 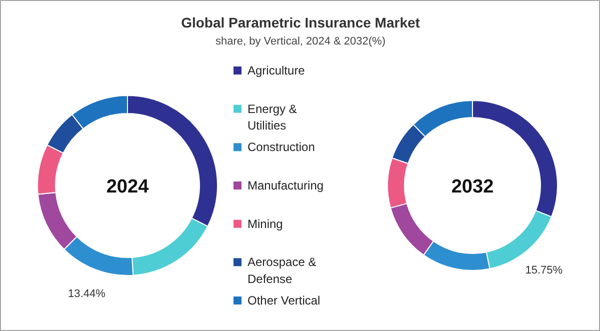 What do you see at coordinates (272, 117) in the screenshot?
I see `legend-label: Energy & Utilities` at bounding box center [272, 117].